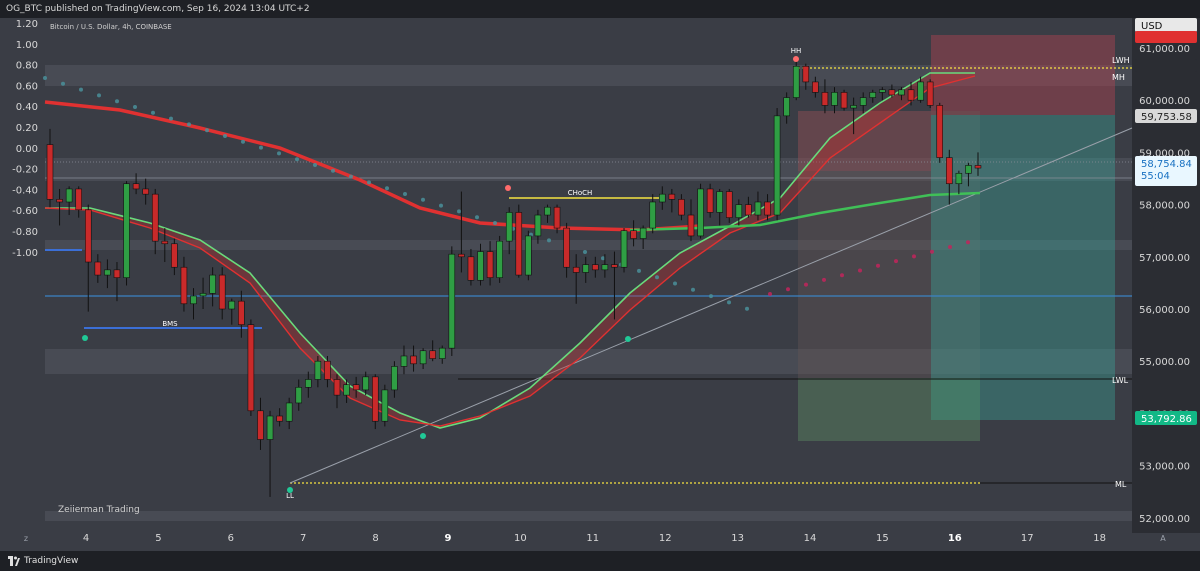 The width and height of the screenshot is (1200, 571). Describe the element at coordinates (1164, 467) in the screenshot. I see `right-axis-tick-label: 53,000.00` at that location.